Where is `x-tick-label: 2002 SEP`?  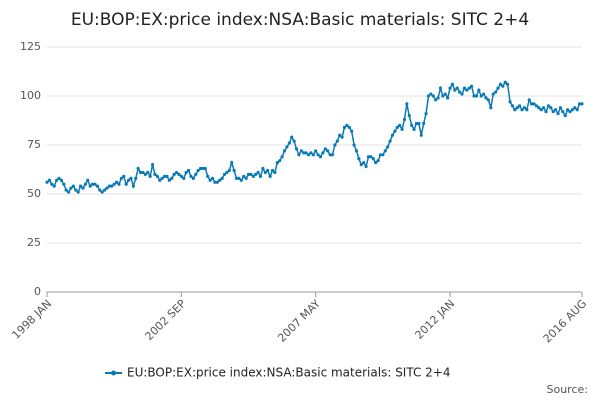
x-tick-label: 2002 SEP is located at coordinates (166, 320).